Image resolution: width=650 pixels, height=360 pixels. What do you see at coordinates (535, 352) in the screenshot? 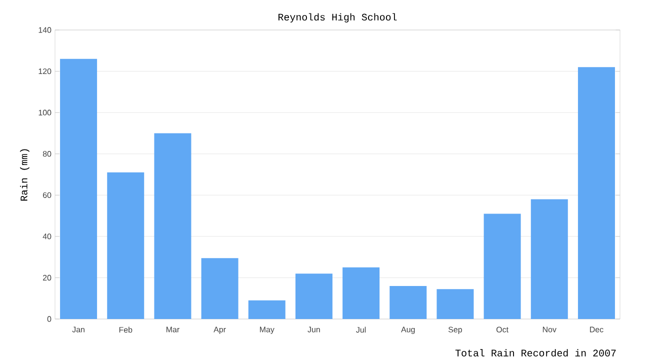
I see `text: Total Rain Recorded in 2007` at bounding box center [535, 352].